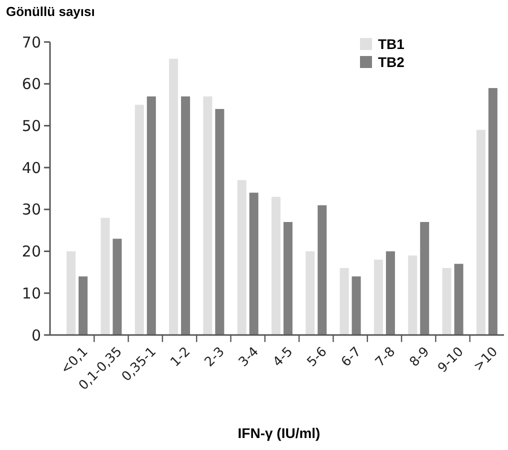  Describe the element at coordinates (249, 357) in the screenshot. I see `x-tick-label: 3-4` at that location.